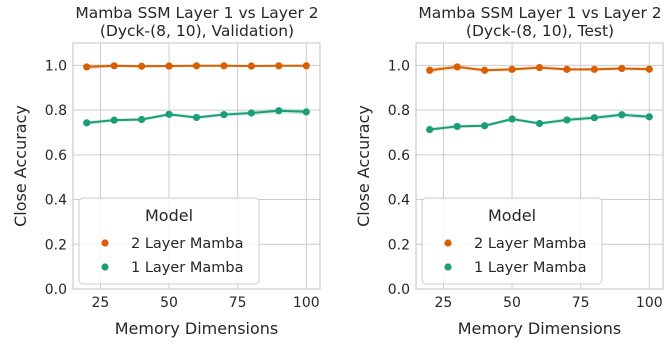  I want to click on chart-title-line-2: (Dyck-(8, 10), Test), so click(540, 31).